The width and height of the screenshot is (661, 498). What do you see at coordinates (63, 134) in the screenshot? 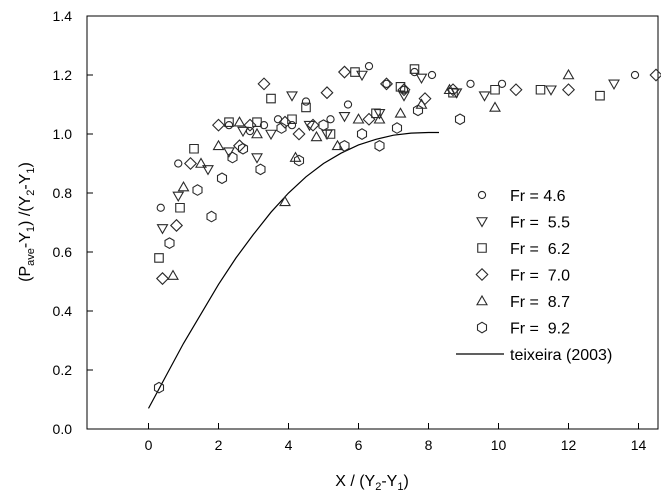
I see `y-tick-label: 1.0` at bounding box center [63, 134].